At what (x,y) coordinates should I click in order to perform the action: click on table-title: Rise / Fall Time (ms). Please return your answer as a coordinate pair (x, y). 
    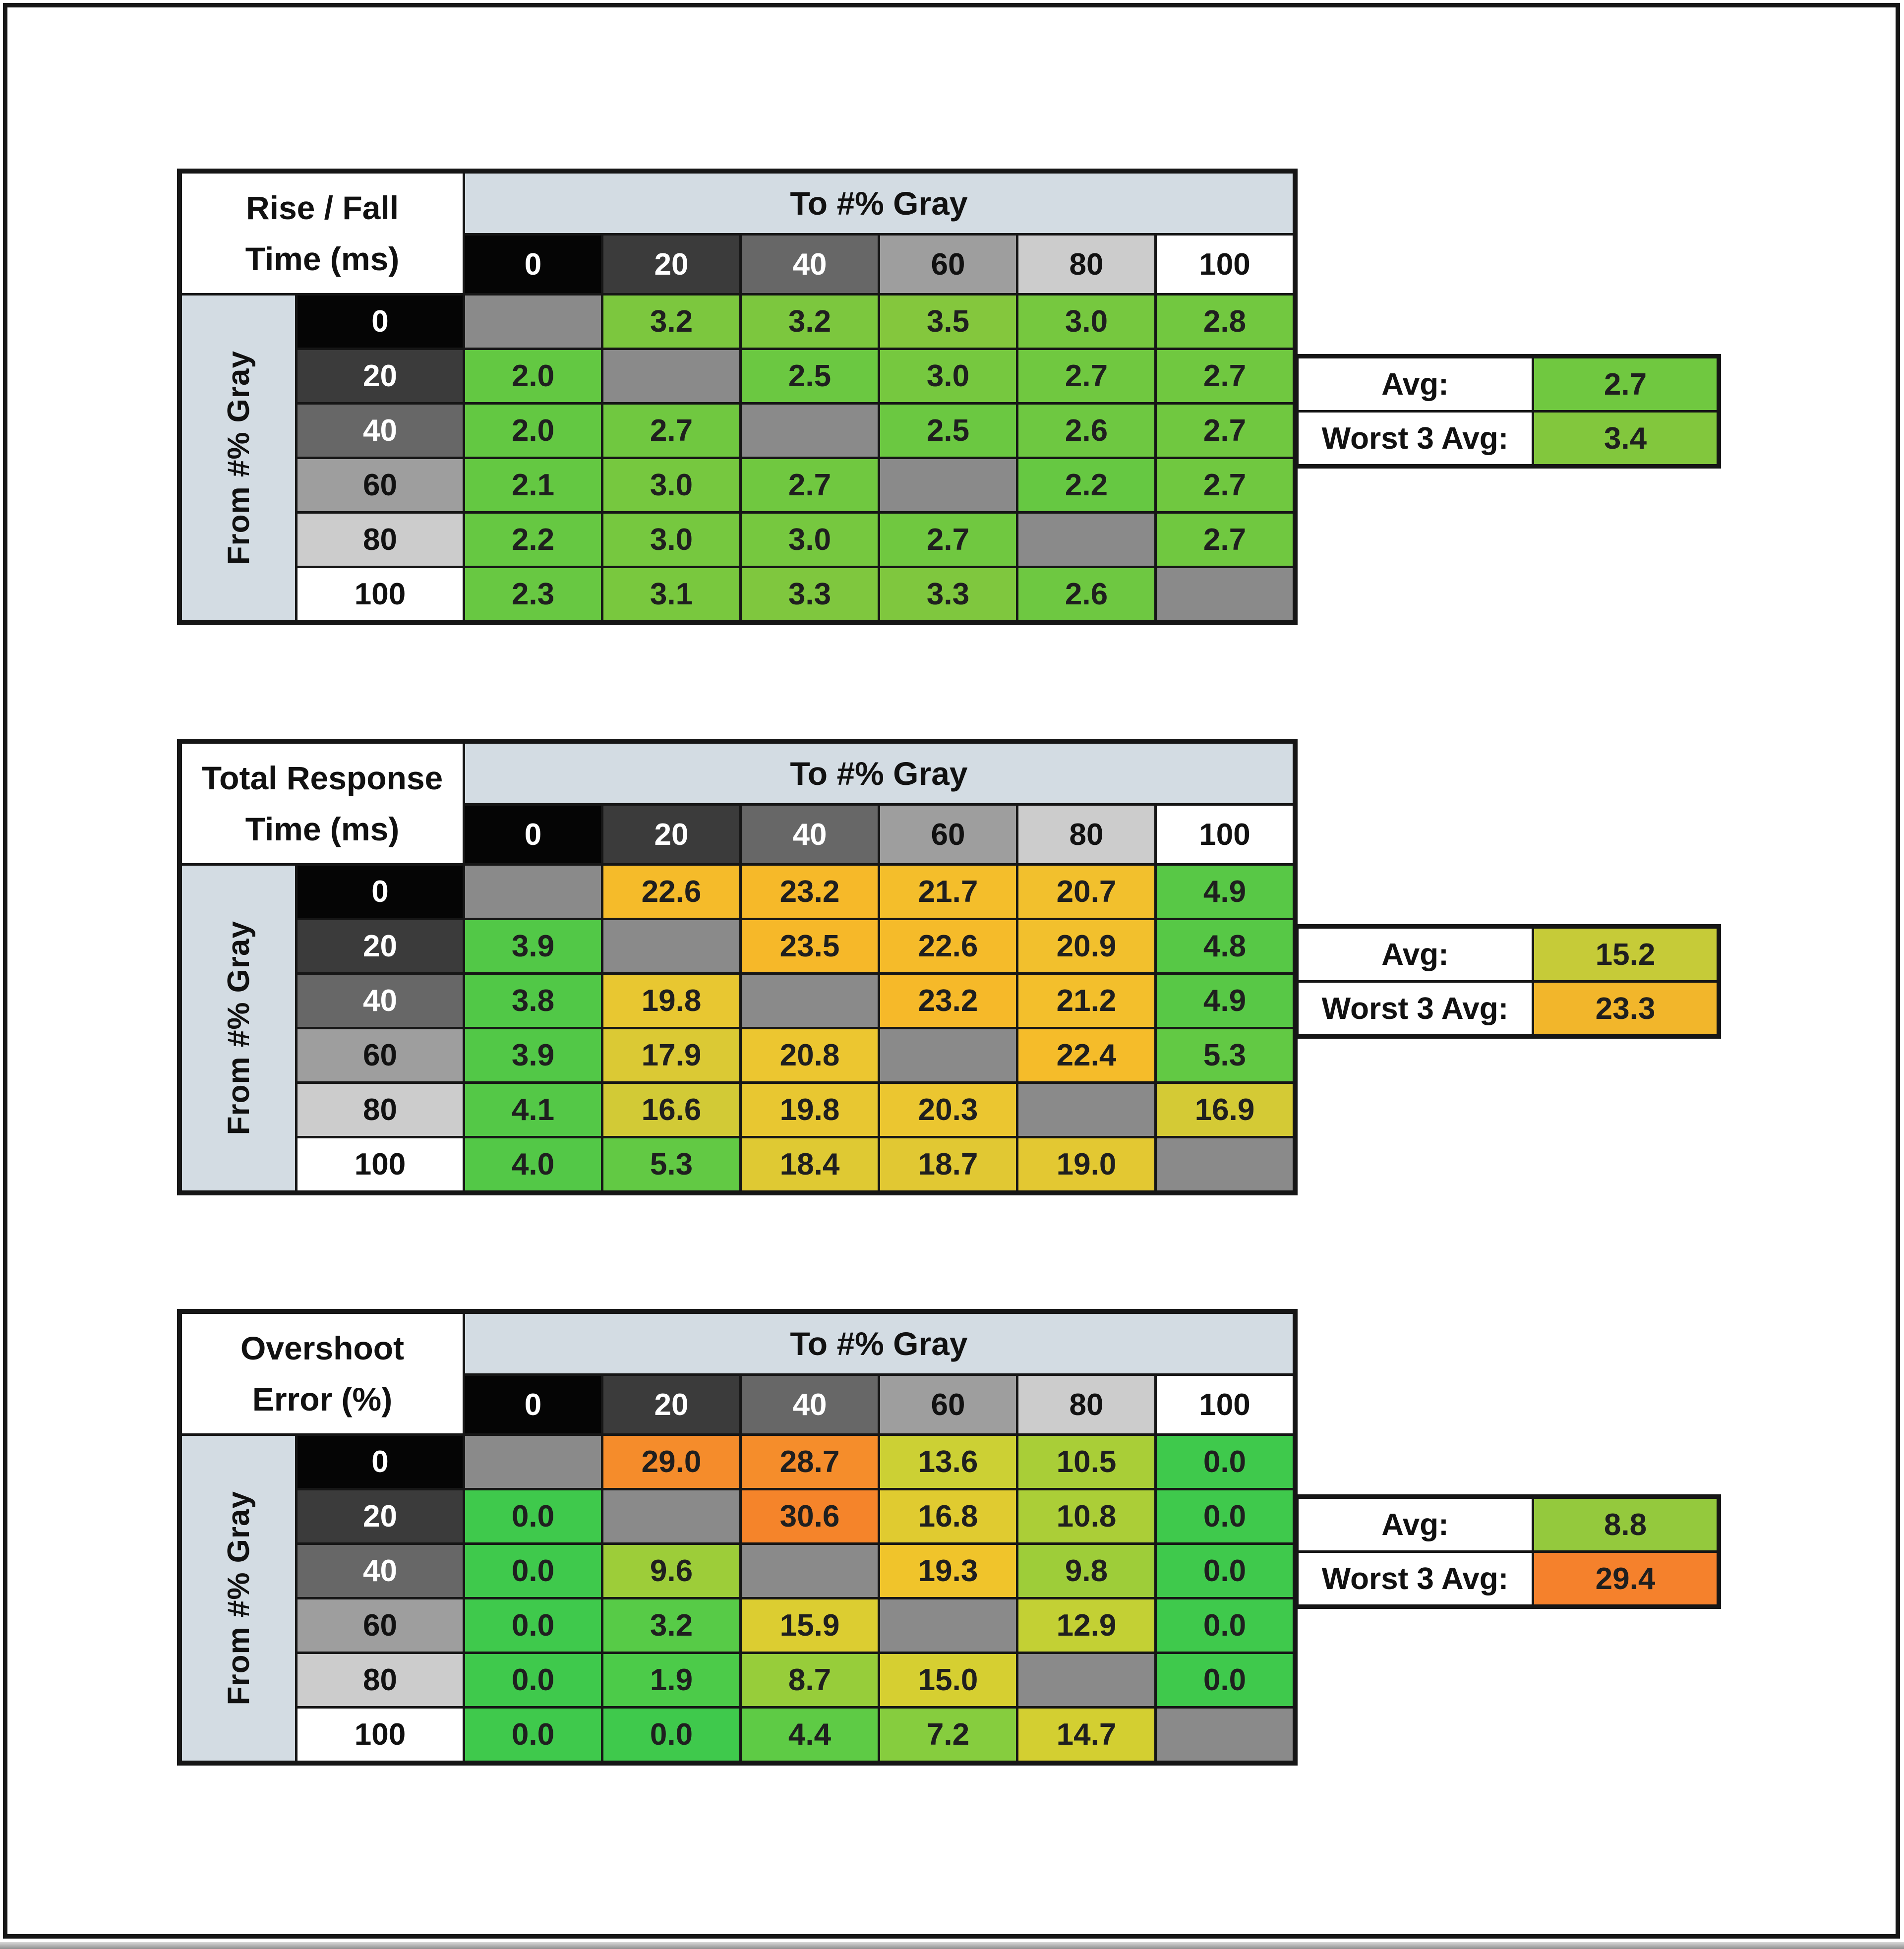
    Looking at the image, I should click on (322, 233).